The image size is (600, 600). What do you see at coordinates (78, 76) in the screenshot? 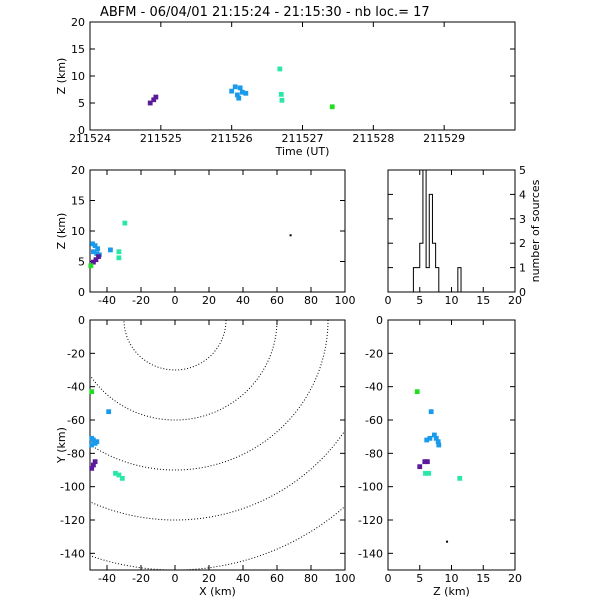
I see `time-height-ytick-label: 10` at bounding box center [78, 76].